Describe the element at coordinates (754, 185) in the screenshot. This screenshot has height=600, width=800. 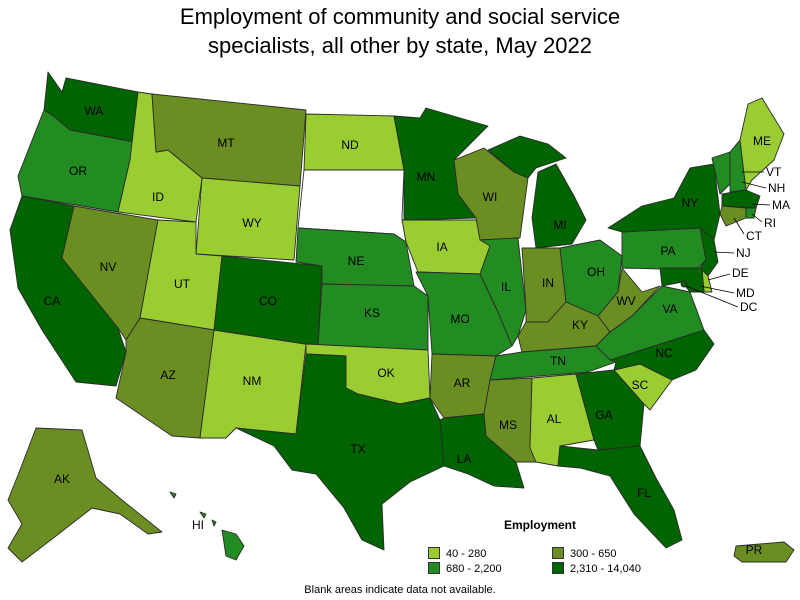
I see `nh-leader-line` at that location.